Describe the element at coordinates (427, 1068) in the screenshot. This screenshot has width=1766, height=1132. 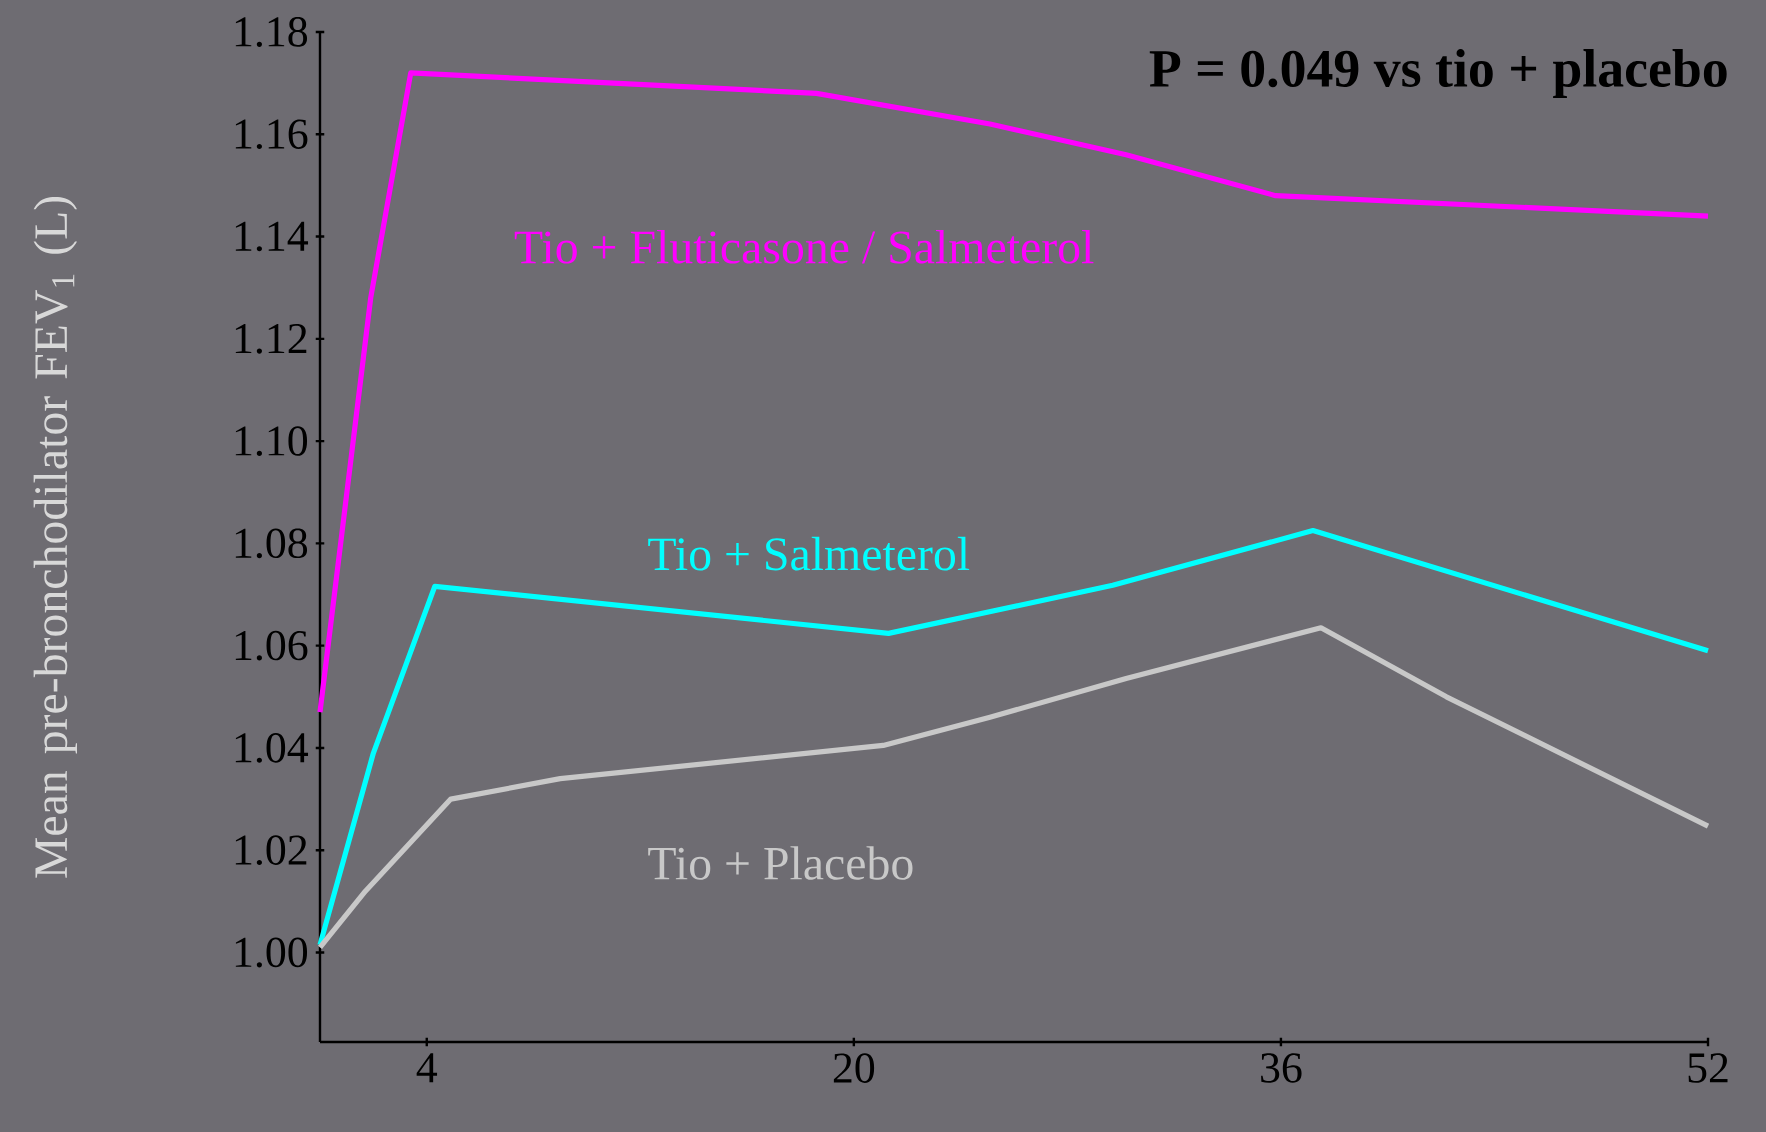
I see `x-tick-label: 4` at that location.